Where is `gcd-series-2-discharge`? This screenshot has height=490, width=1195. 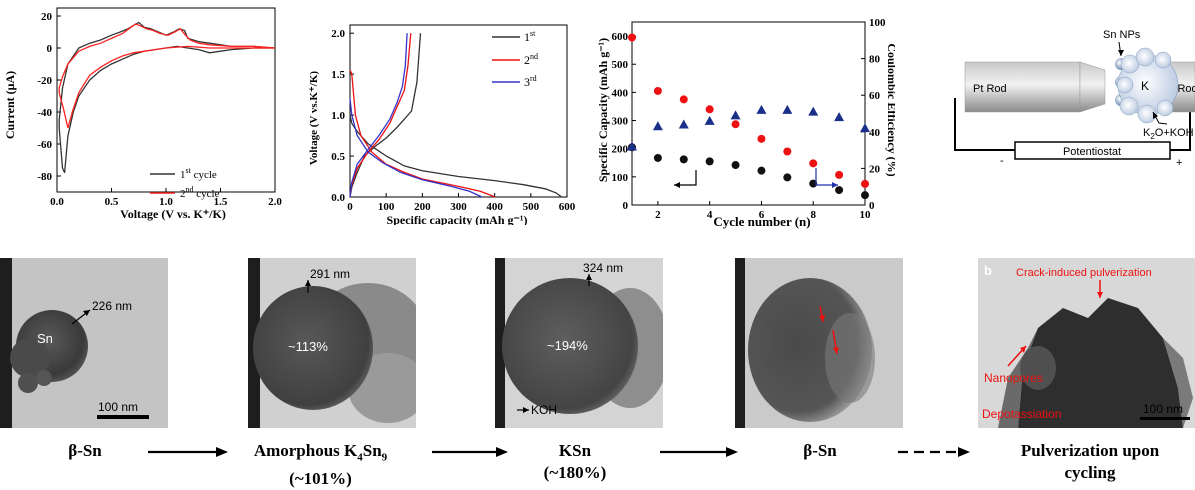 gcd-series-2-discharge is located at coordinates (422, 133).